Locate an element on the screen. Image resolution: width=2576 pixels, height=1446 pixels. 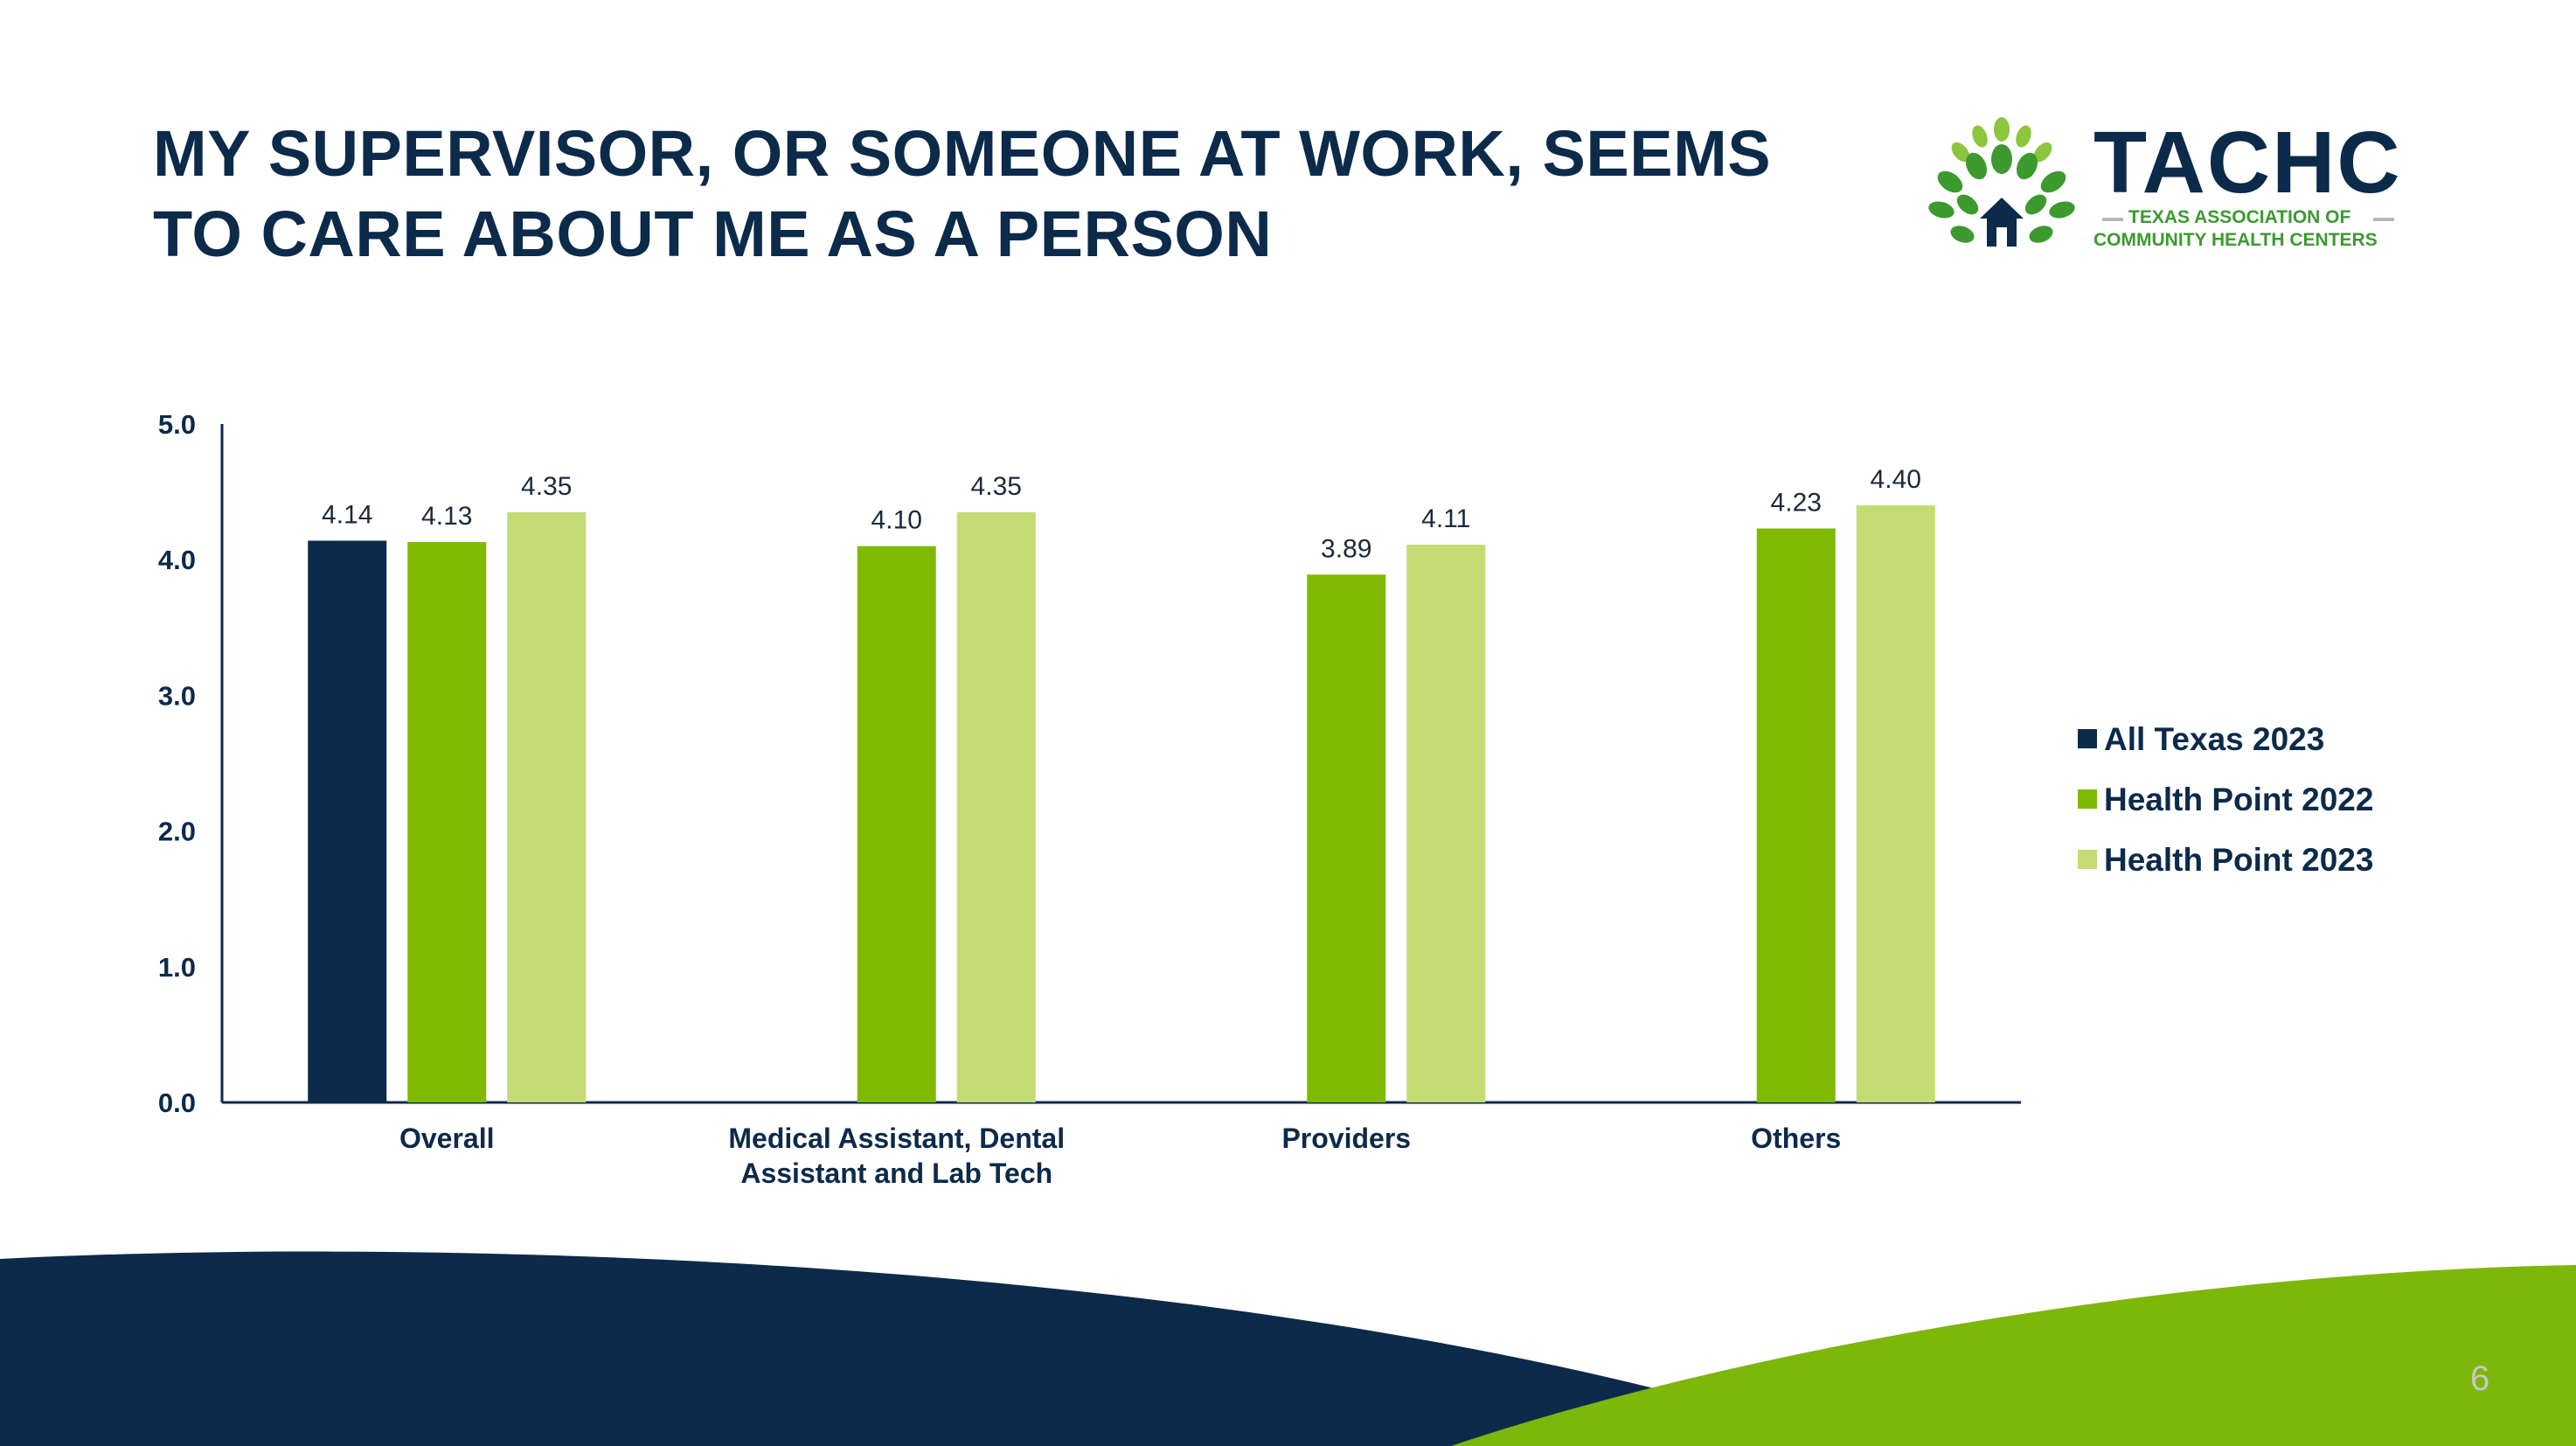
data-label: 4.40 is located at coordinates (1896, 479).